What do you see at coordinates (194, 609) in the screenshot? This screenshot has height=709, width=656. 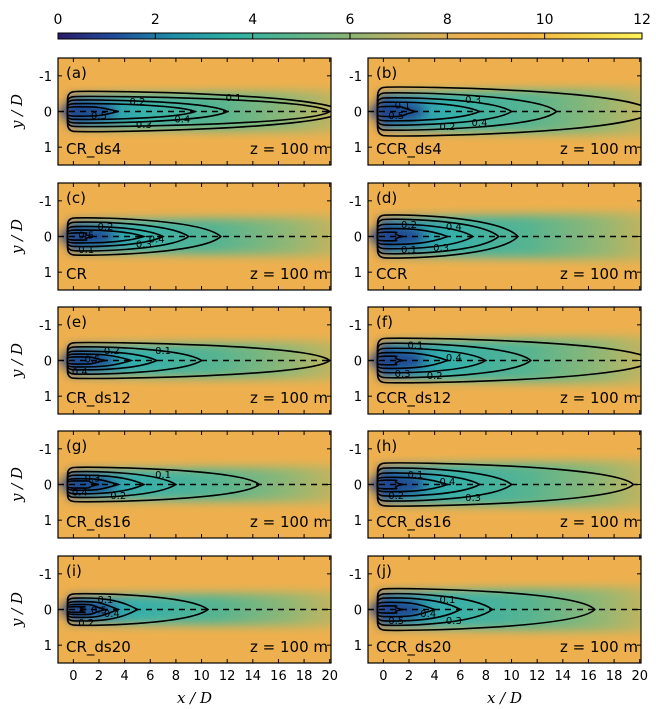 I see `panel-field: 0.10.50.4 0.2` at bounding box center [194, 609].